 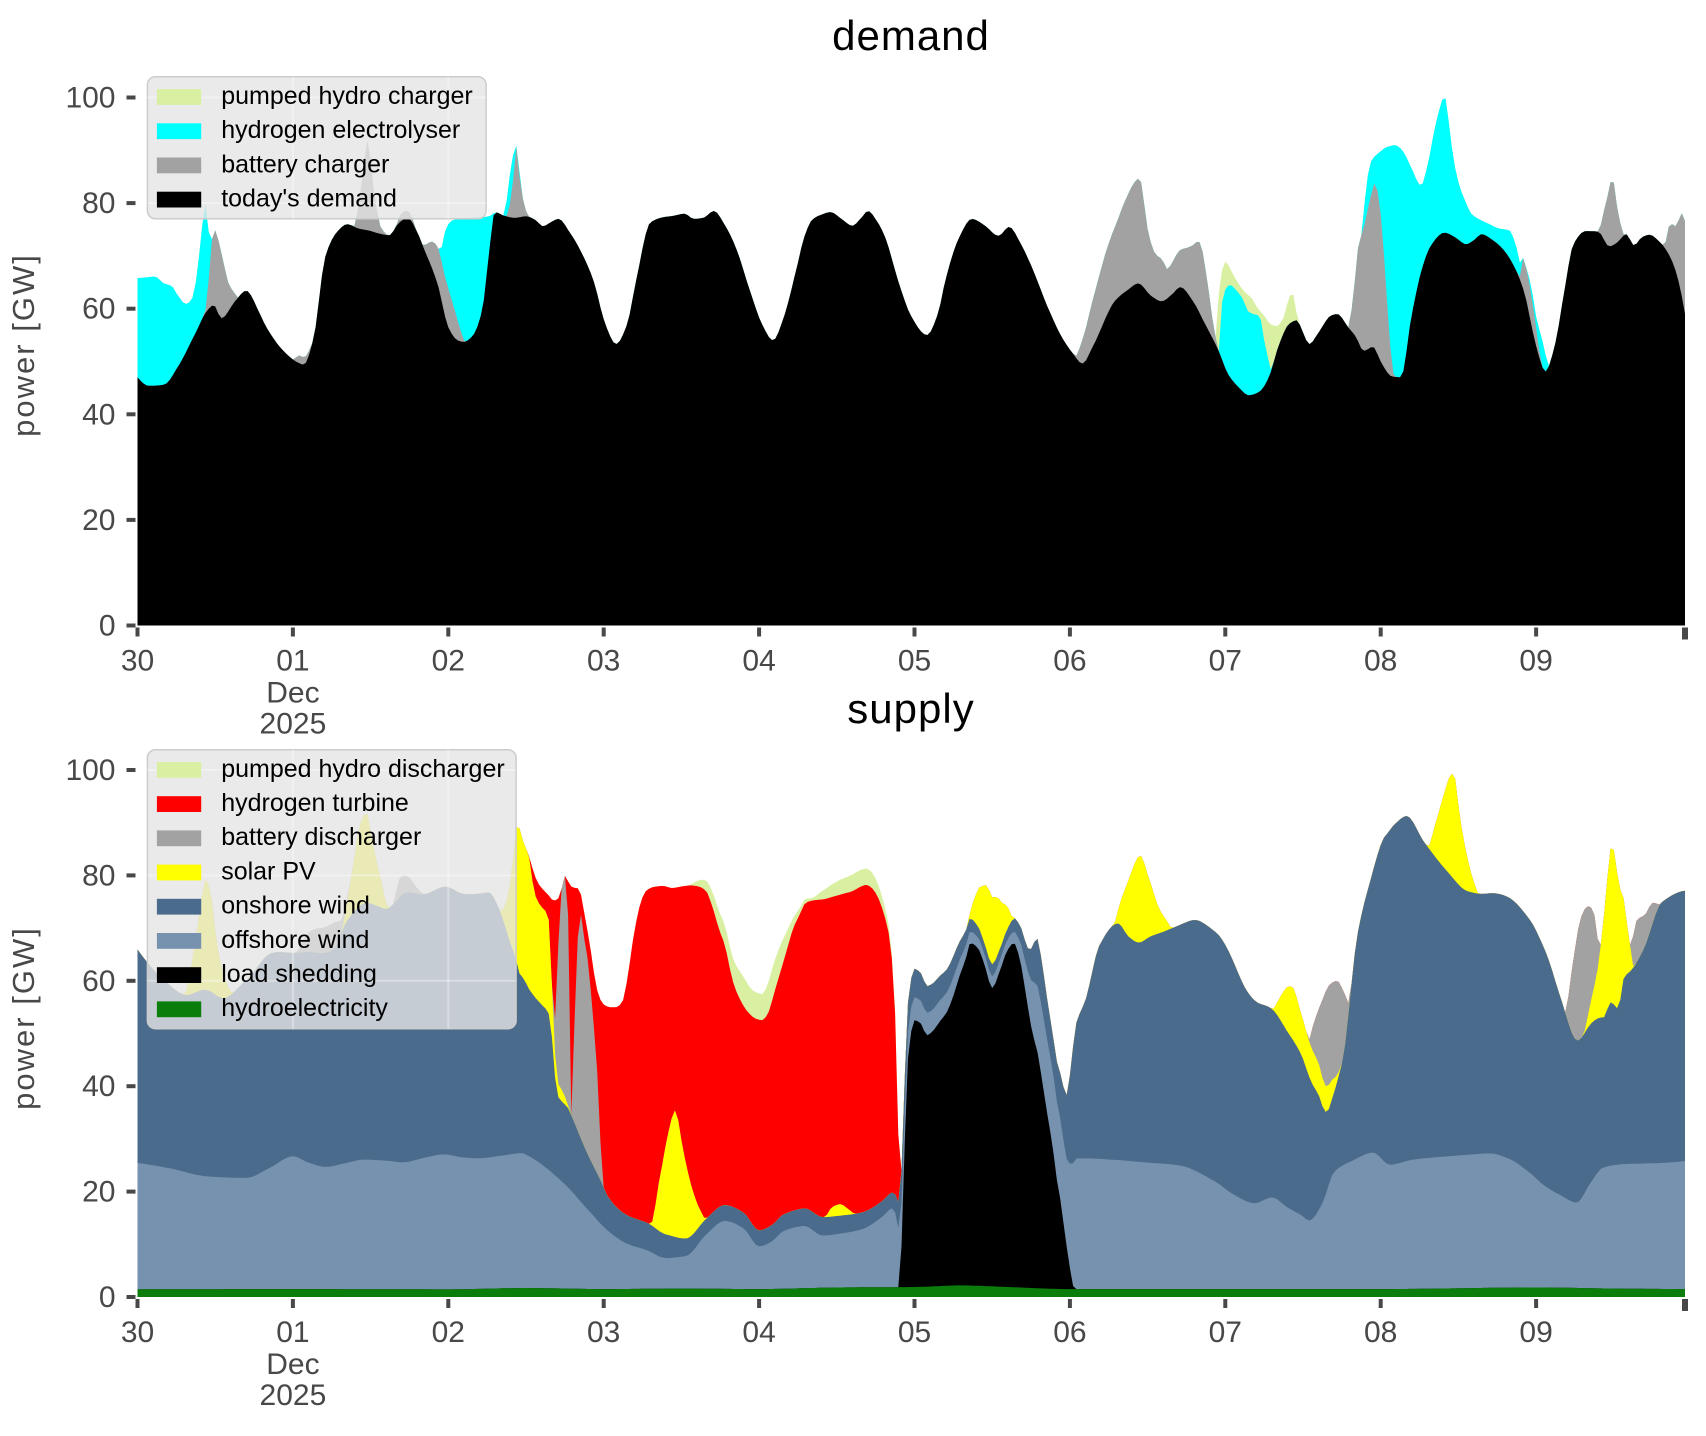 What do you see at coordinates (295, 906) in the screenshot?
I see `svg-text: onshore wind` at bounding box center [295, 906].